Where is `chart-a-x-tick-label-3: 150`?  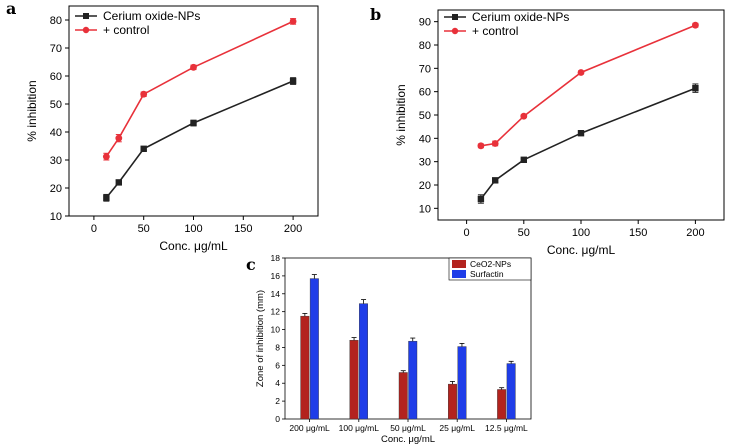
chart-a-x-tick-label-3: 150 is located at coordinates (243, 229).